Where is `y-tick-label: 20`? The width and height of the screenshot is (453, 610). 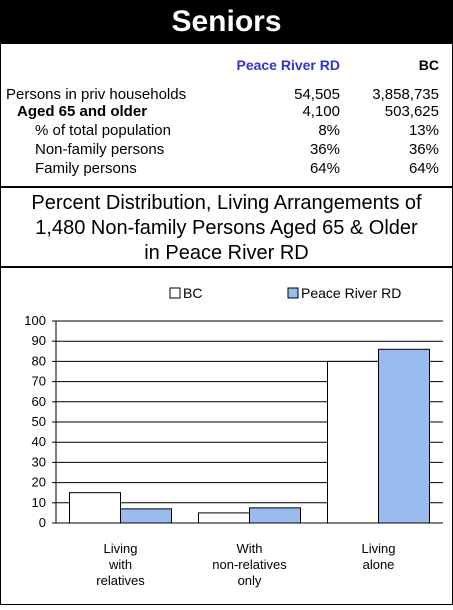
y-tick-label: 20 is located at coordinates (39, 482).